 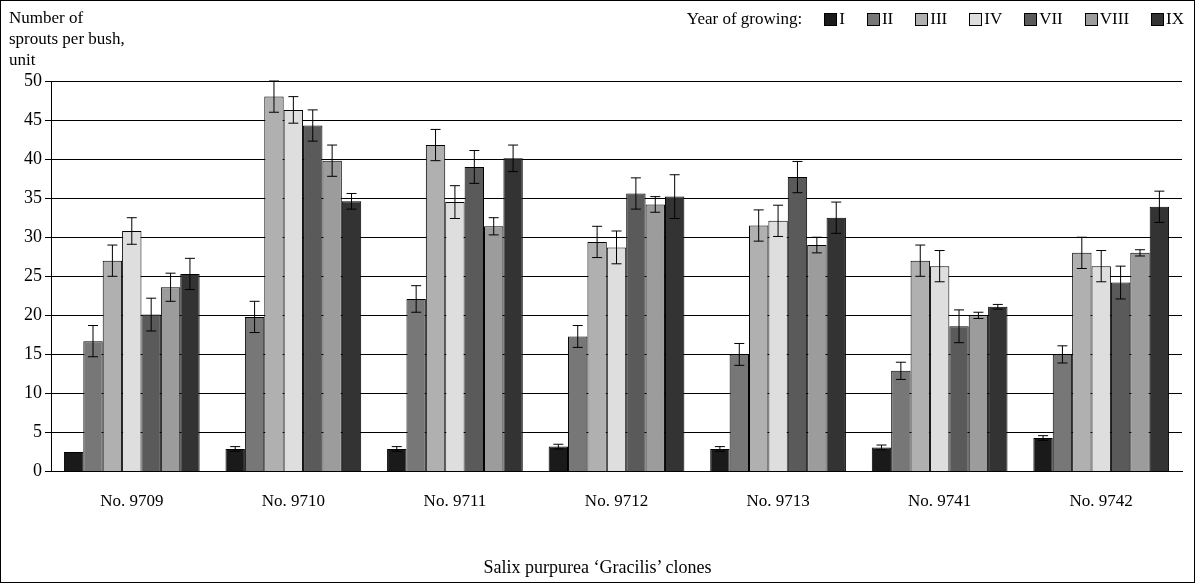 I want to click on y-axis-title: Number of sprouts per bush, unit, so click(x=67, y=38).